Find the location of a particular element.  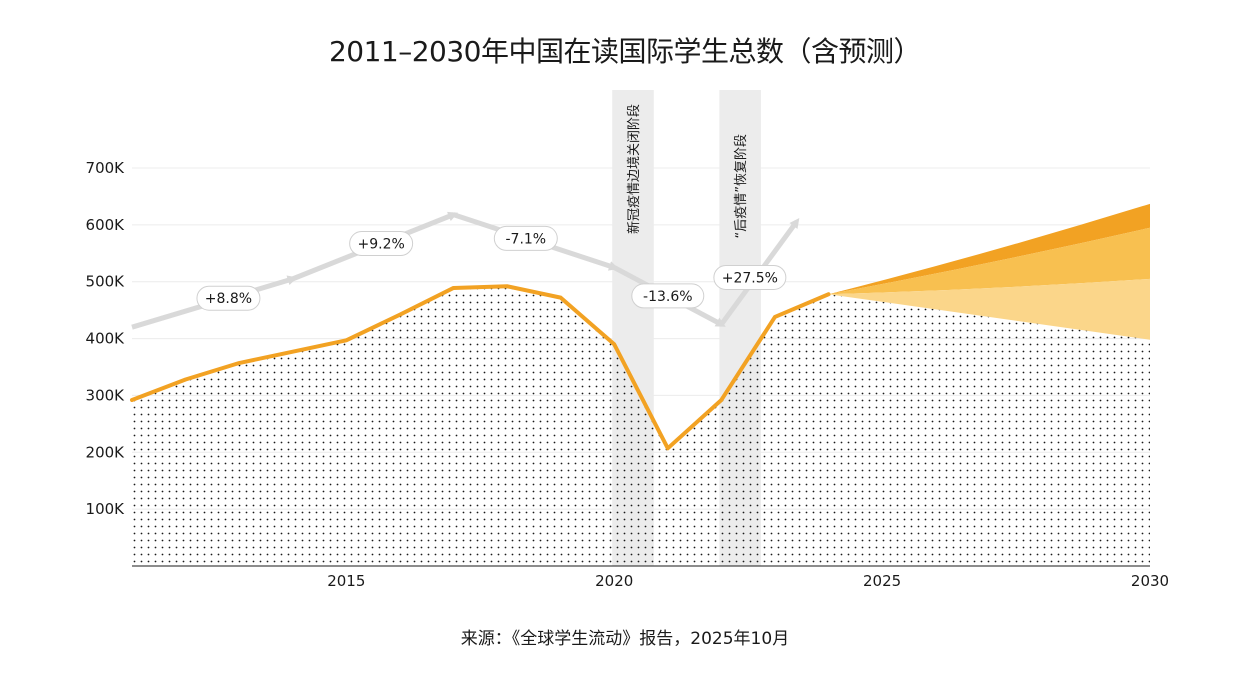

forecast-band-low is located at coordinates (989, 309).